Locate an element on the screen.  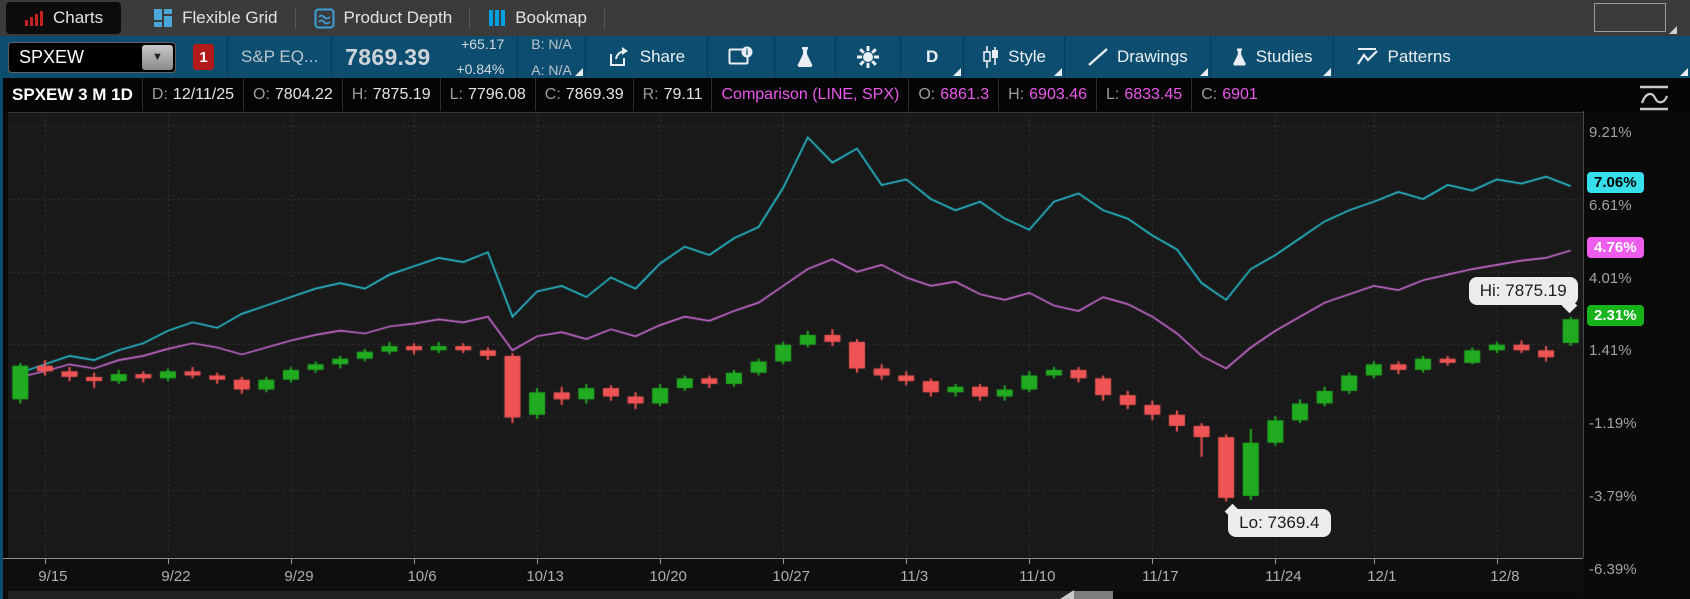
panel-selection-border is located at coordinates (1, 338).